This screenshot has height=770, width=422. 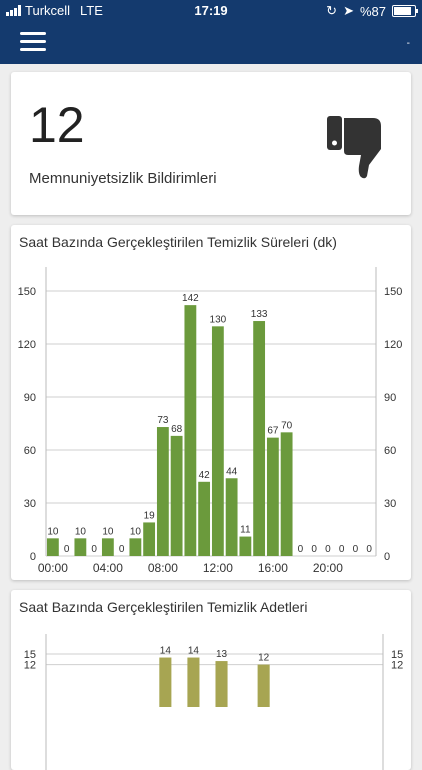 What do you see at coordinates (211, 43) in the screenshot?
I see `nav-bar: -` at bounding box center [211, 43].